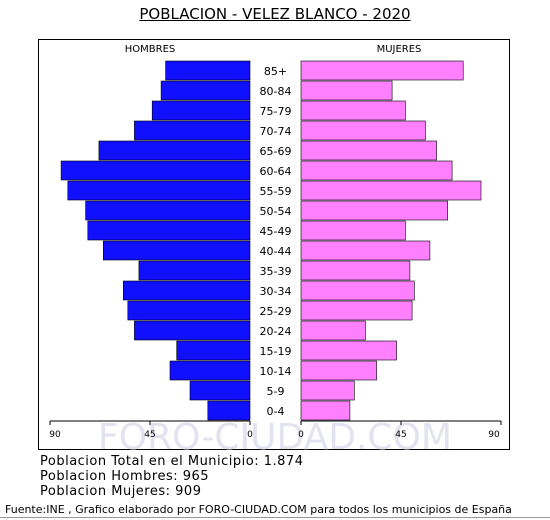  I want to click on summary-hombres: Poblacion Hombres: 965, so click(125, 476).